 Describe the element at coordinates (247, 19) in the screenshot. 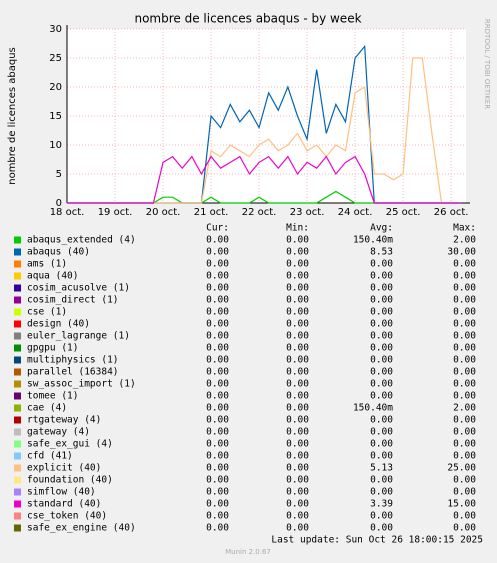

I see `chart-title: nombre de licences abaqus - by week` at that location.